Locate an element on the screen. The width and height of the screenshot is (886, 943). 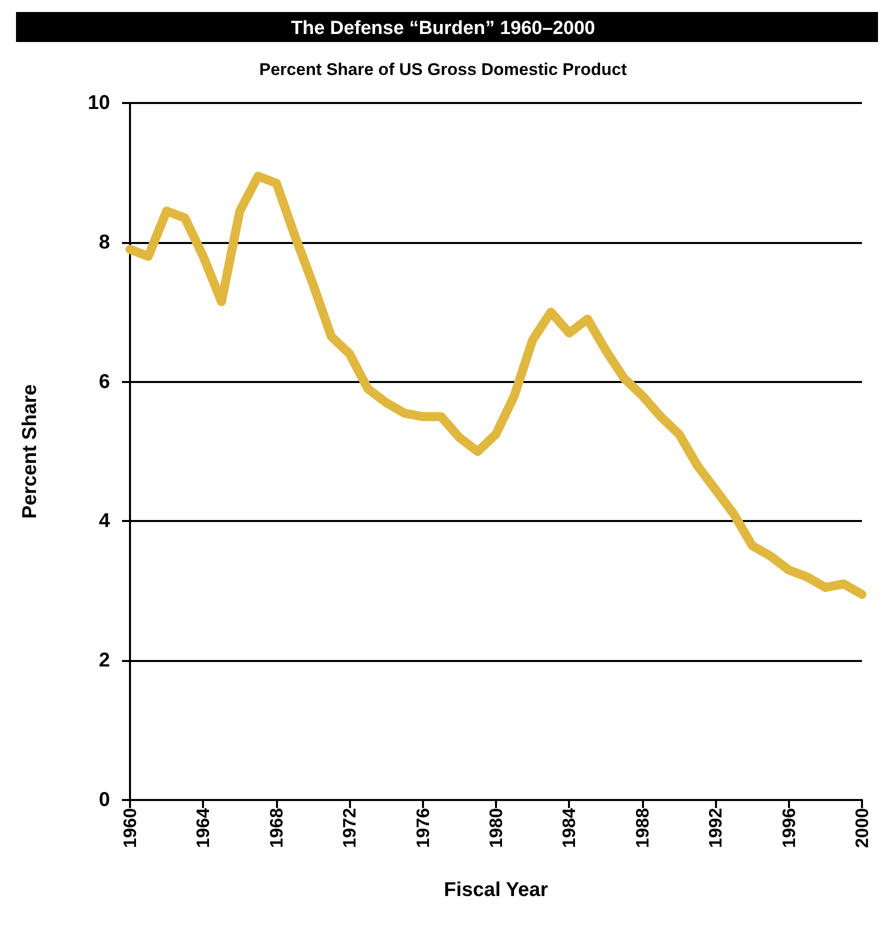
x-tick-label: 1960 is located at coordinates (130, 828).